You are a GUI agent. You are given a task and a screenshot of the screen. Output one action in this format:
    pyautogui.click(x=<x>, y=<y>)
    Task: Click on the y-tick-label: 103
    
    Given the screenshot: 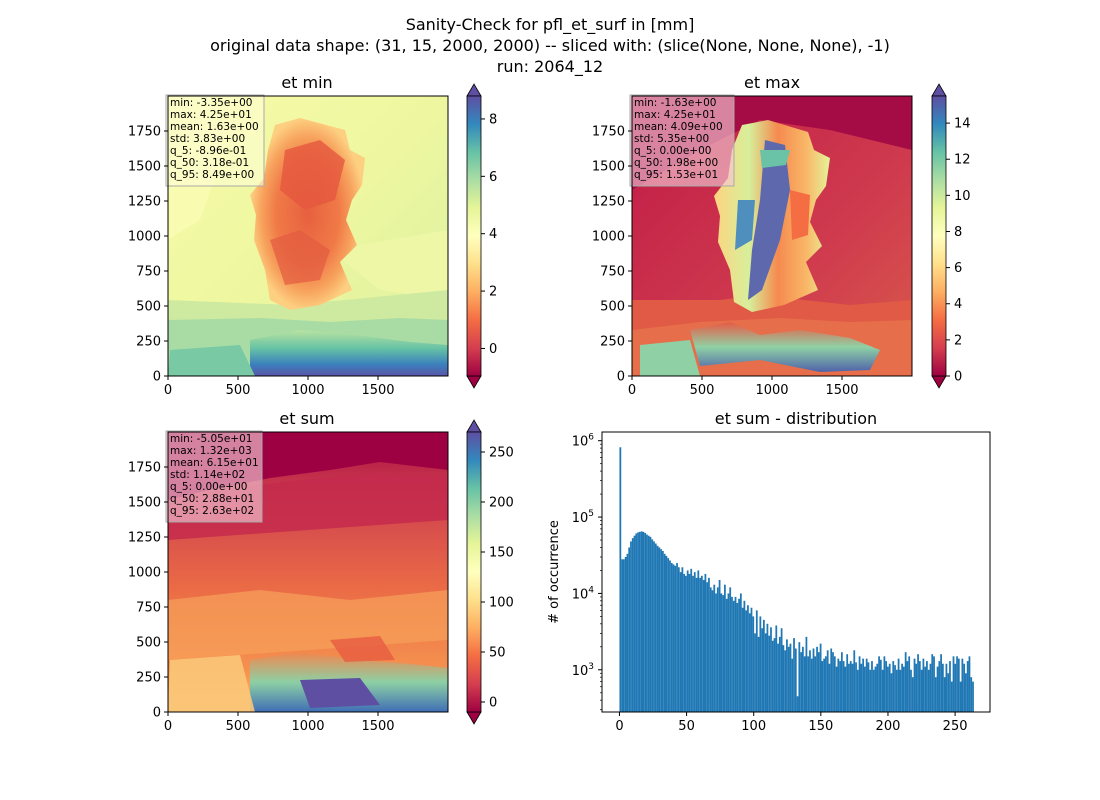 What is the action you would take?
    pyautogui.click(x=583, y=670)
    